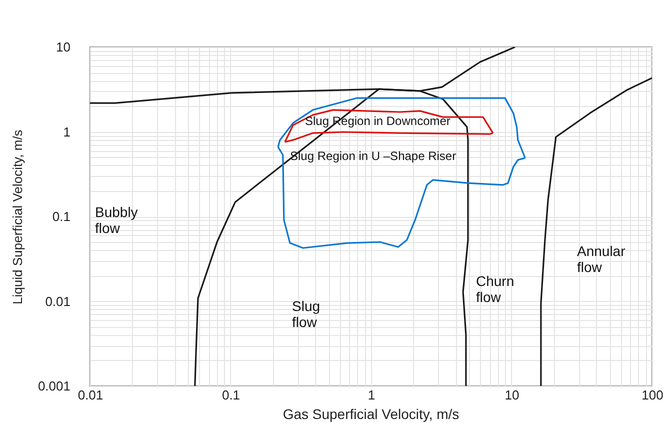 This screenshot has height=429, width=664. Describe the element at coordinates (372, 395) in the screenshot. I see `x-tick-label: 1` at that location.